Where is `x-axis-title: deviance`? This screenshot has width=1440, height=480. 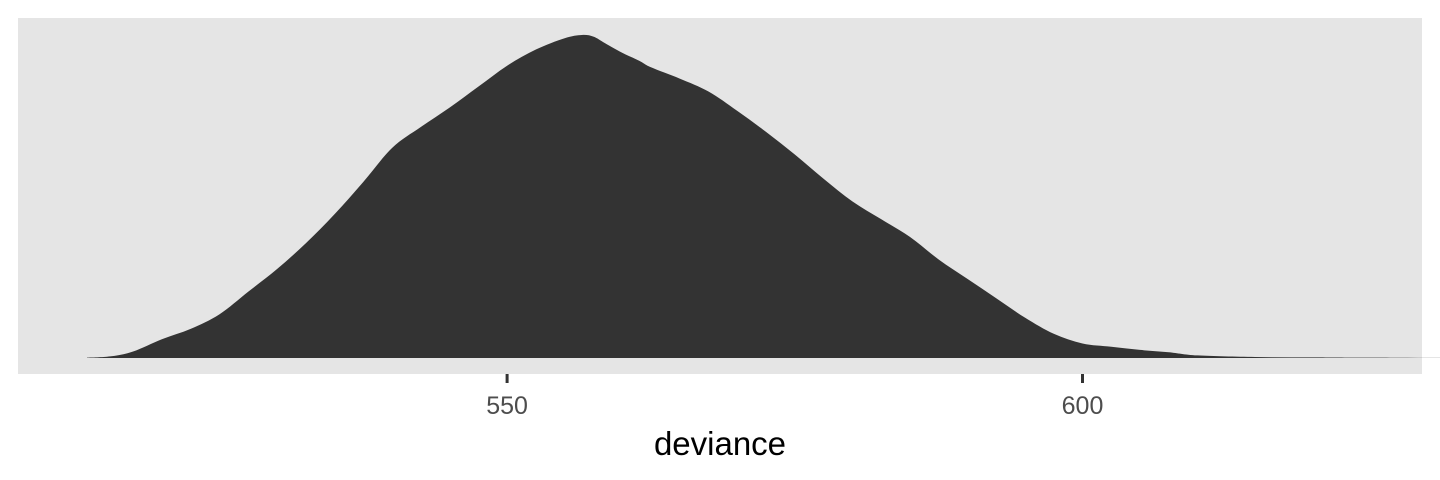 x-axis-title: deviance is located at coordinates (720, 443).